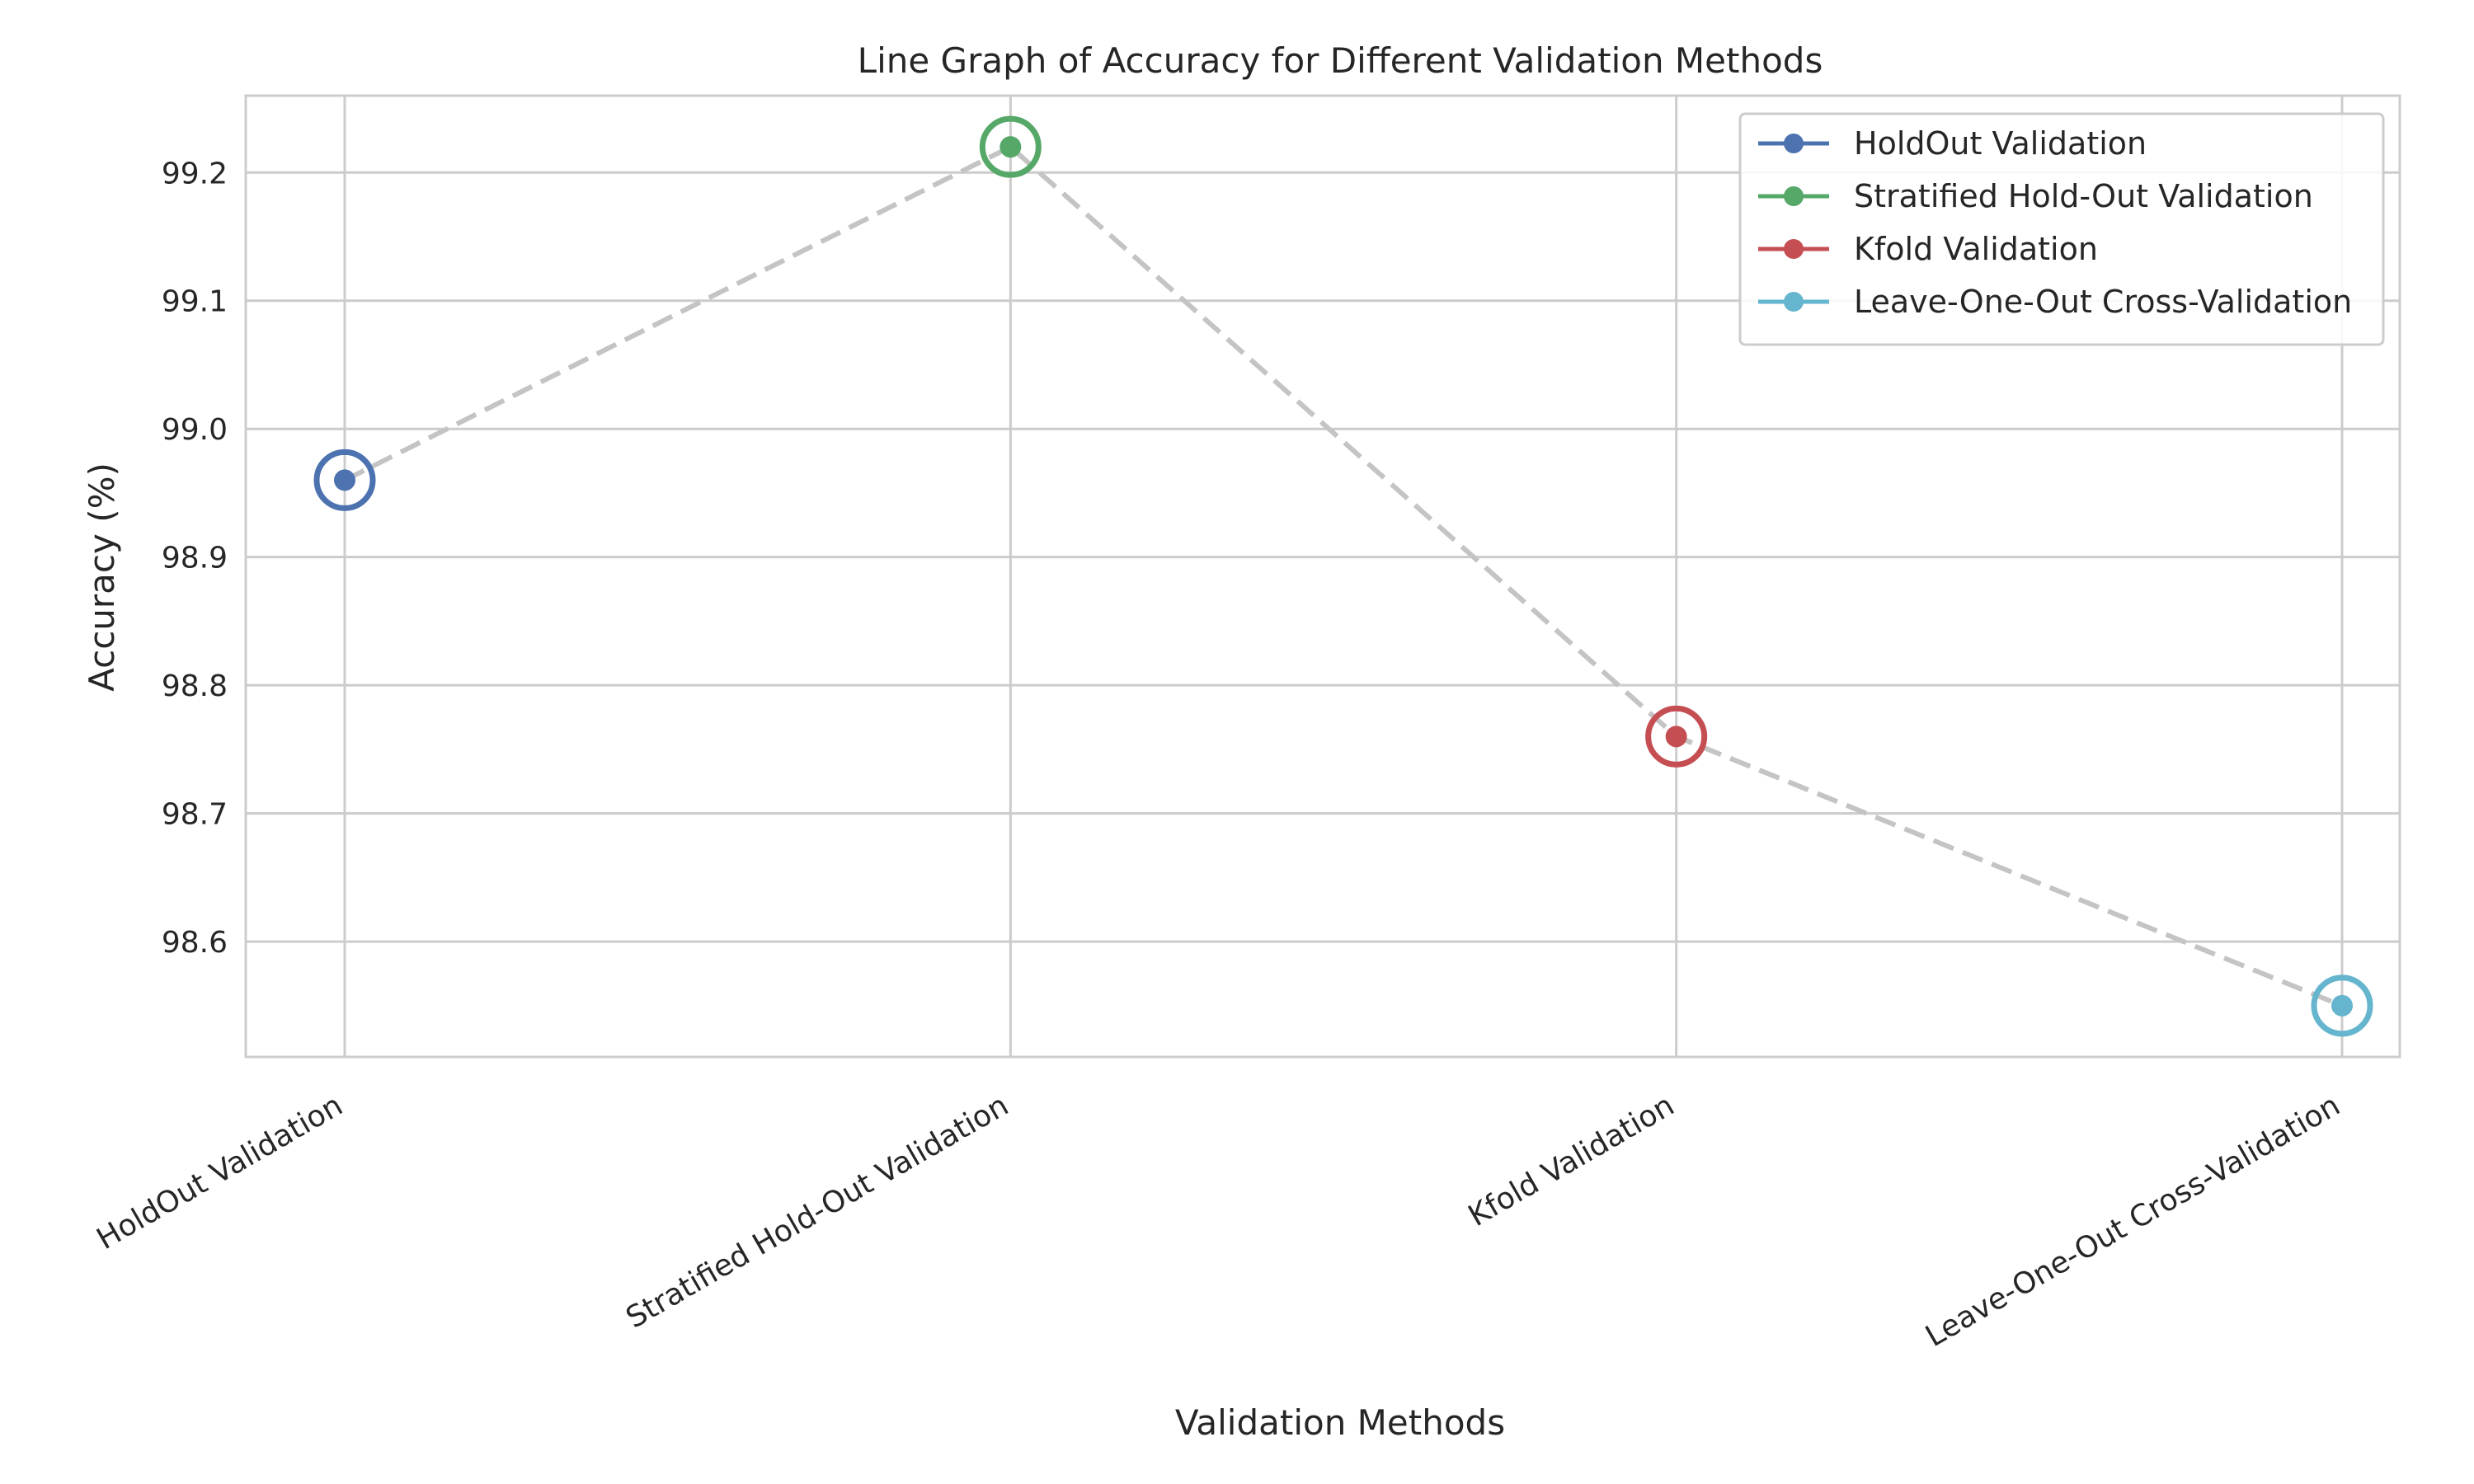 Image resolution: width=2474 pixels, height=1484 pixels. What do you see at coordinates (1571, 1160) in the screenshot?
I see `x-tick-label: Kfold Validation` at bounding box center [1571, 1160].